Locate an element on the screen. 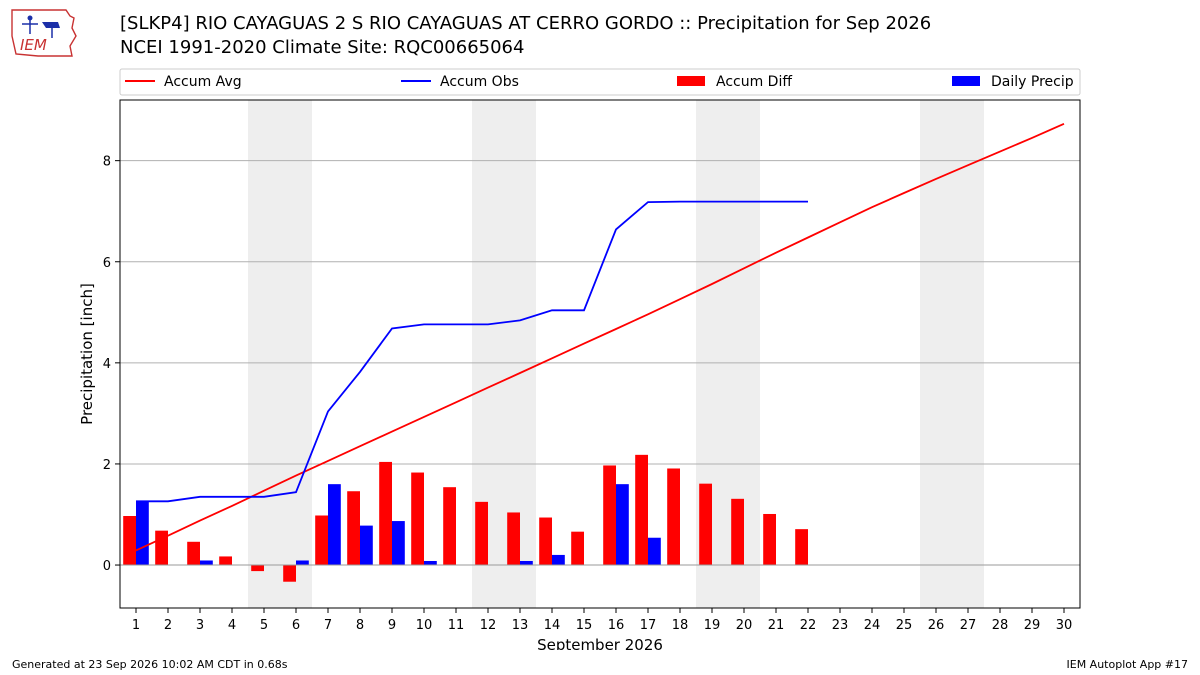  legend-accum-obs-label: Accum Obs is located at coordinates (479, 82).